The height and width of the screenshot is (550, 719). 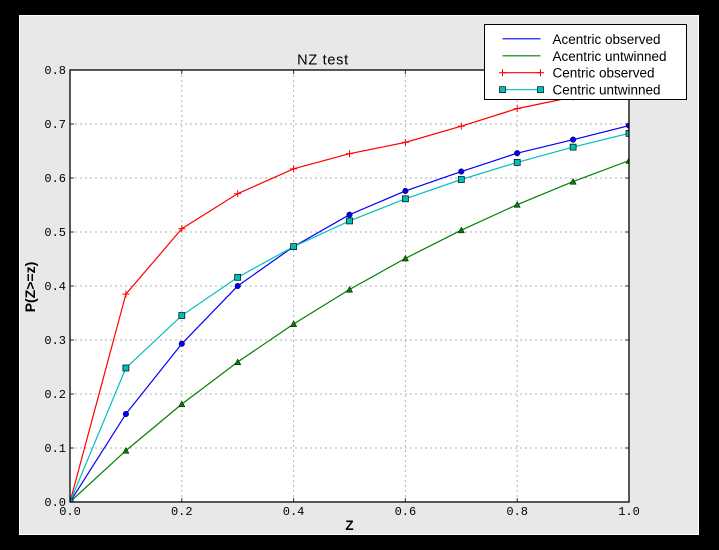 What do you see at coordinates (55, 125) in the screenshot?
I see `svg-text: 0.7` at bounding box center [55, 125].